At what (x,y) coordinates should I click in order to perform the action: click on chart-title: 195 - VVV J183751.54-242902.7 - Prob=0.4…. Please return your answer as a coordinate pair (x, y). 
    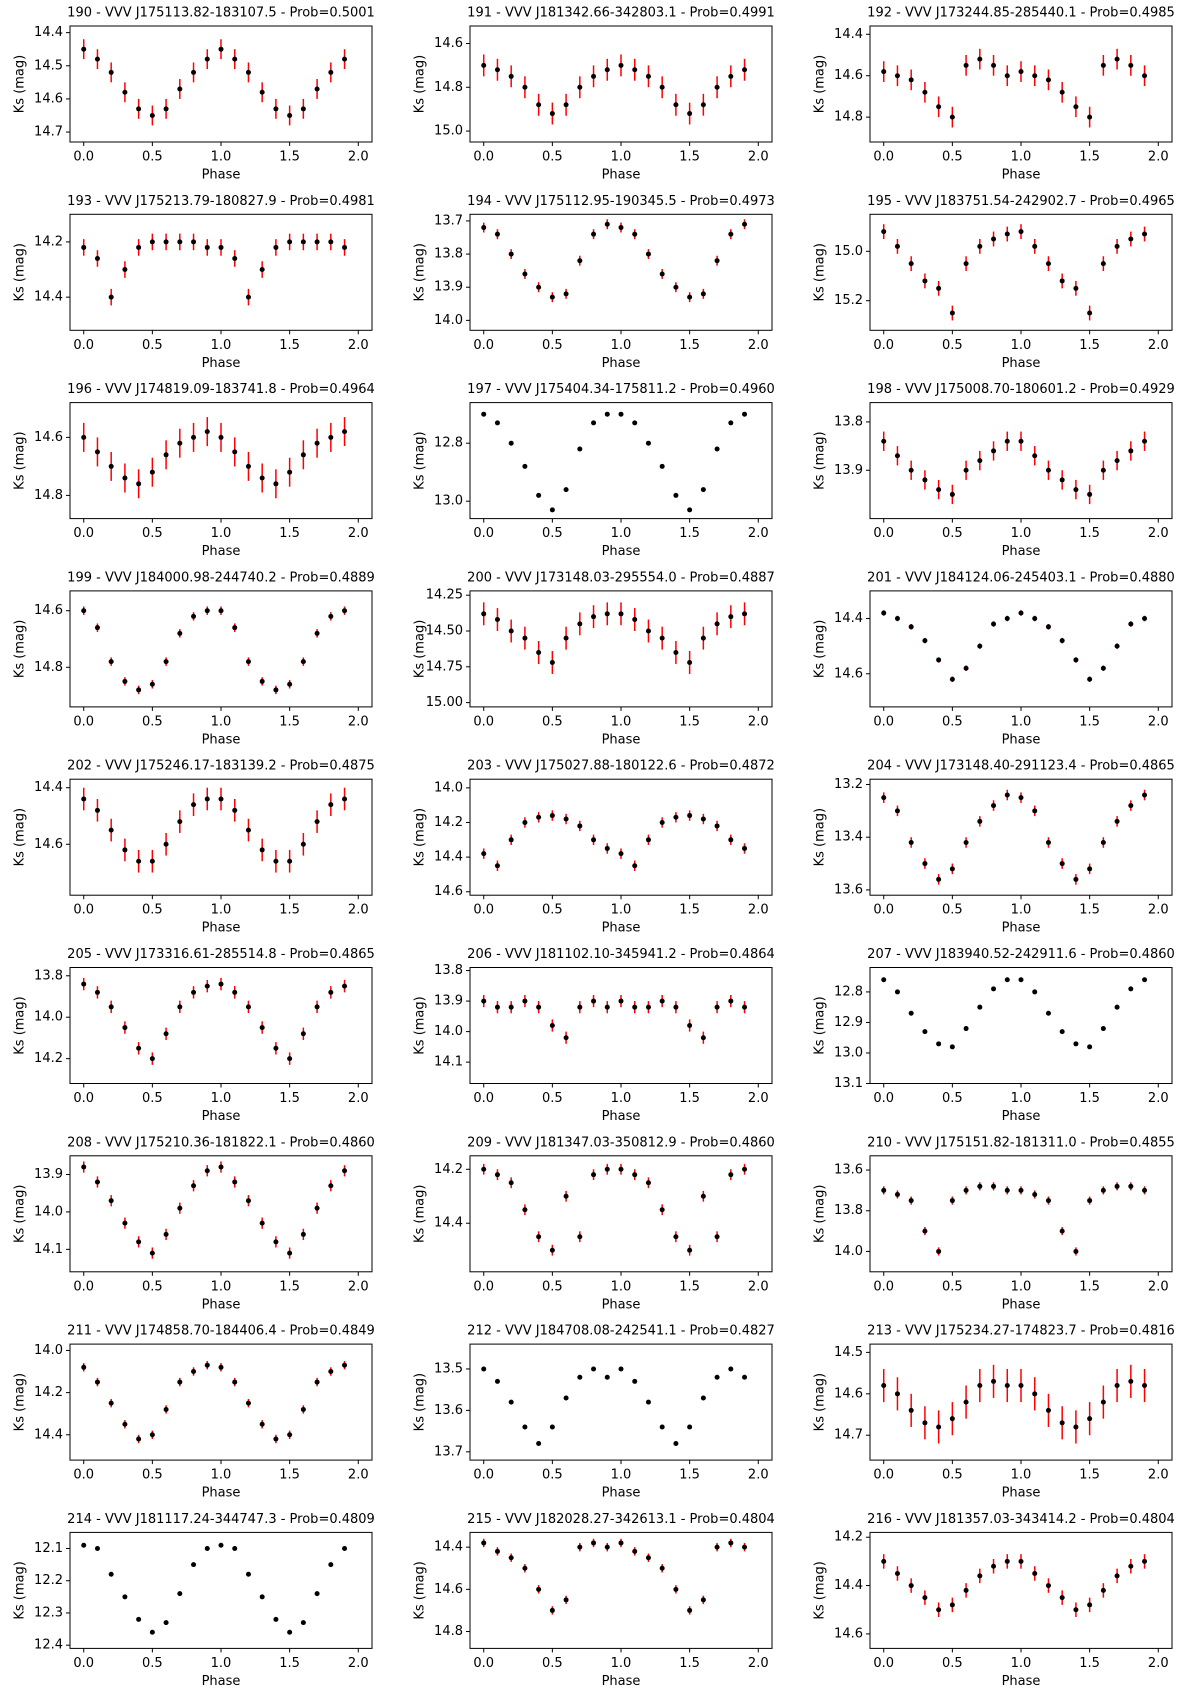
    Looking at the image, I should click on (1021, 201).